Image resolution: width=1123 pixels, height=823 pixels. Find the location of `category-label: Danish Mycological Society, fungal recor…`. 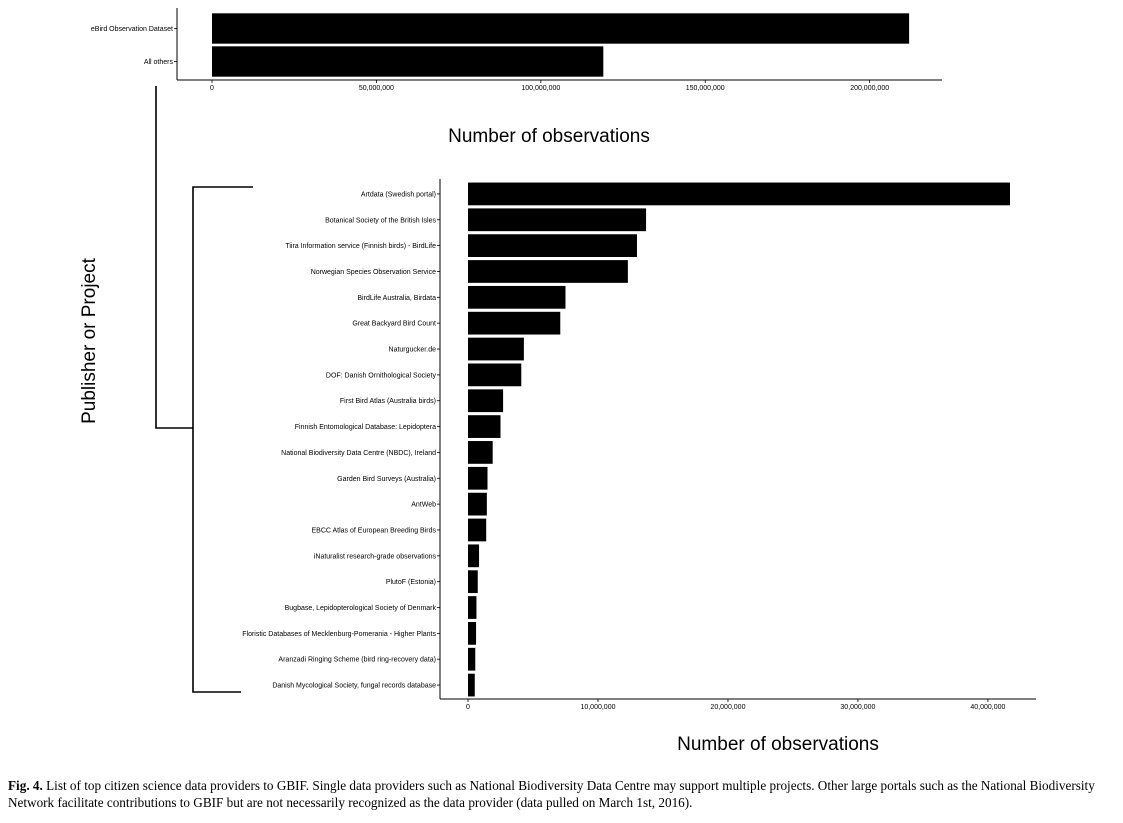

category-label: Danish Mycological Society, fungal recor… is located at coordinates (354, 686).